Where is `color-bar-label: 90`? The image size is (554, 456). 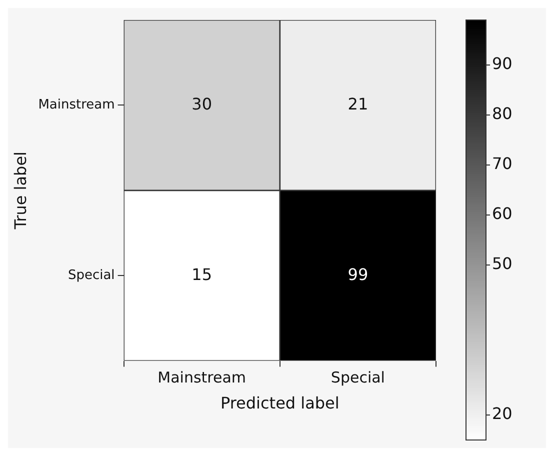
color-bar-label: 90 is located at coordinates (502, 64).